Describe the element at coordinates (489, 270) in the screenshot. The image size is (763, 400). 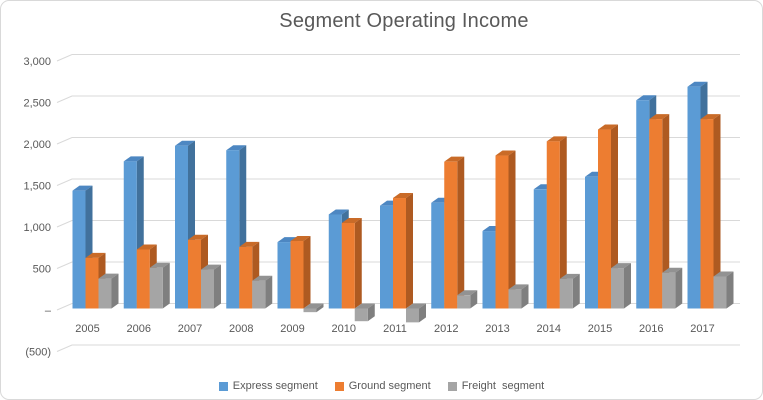
I see `bar-express-segment-2013` at that location.